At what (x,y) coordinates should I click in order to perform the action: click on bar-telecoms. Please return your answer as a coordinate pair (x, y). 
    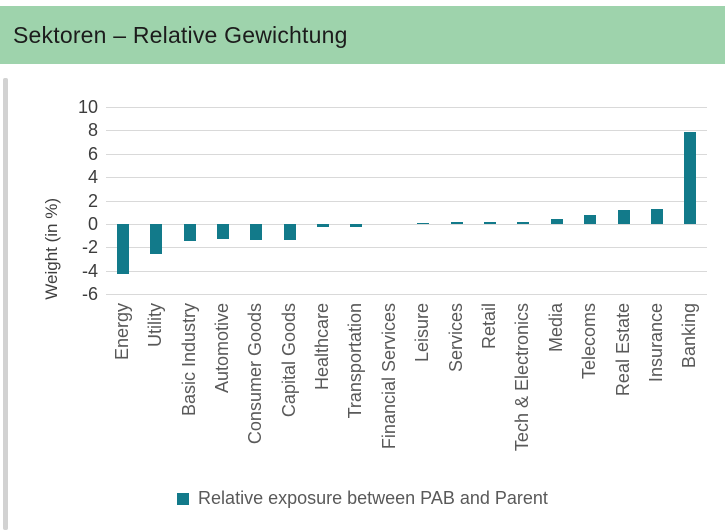
    Looking at the image, I should click on (590, 219).